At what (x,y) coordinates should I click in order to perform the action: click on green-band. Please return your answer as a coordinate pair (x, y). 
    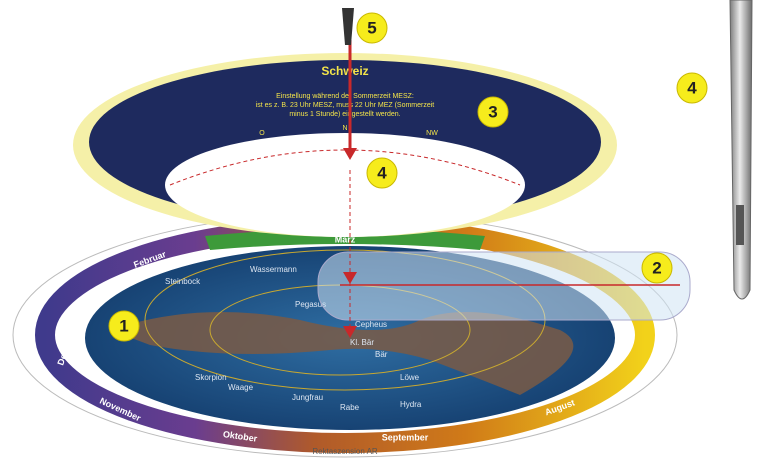
    Looking at the image, I should click on (345, 239).